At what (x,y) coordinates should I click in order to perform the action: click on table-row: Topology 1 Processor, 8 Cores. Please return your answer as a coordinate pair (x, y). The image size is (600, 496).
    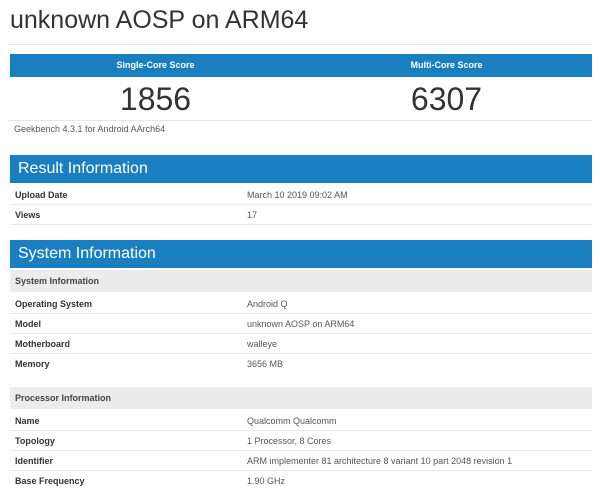
    Looking at the image, I should click on (301, 441).